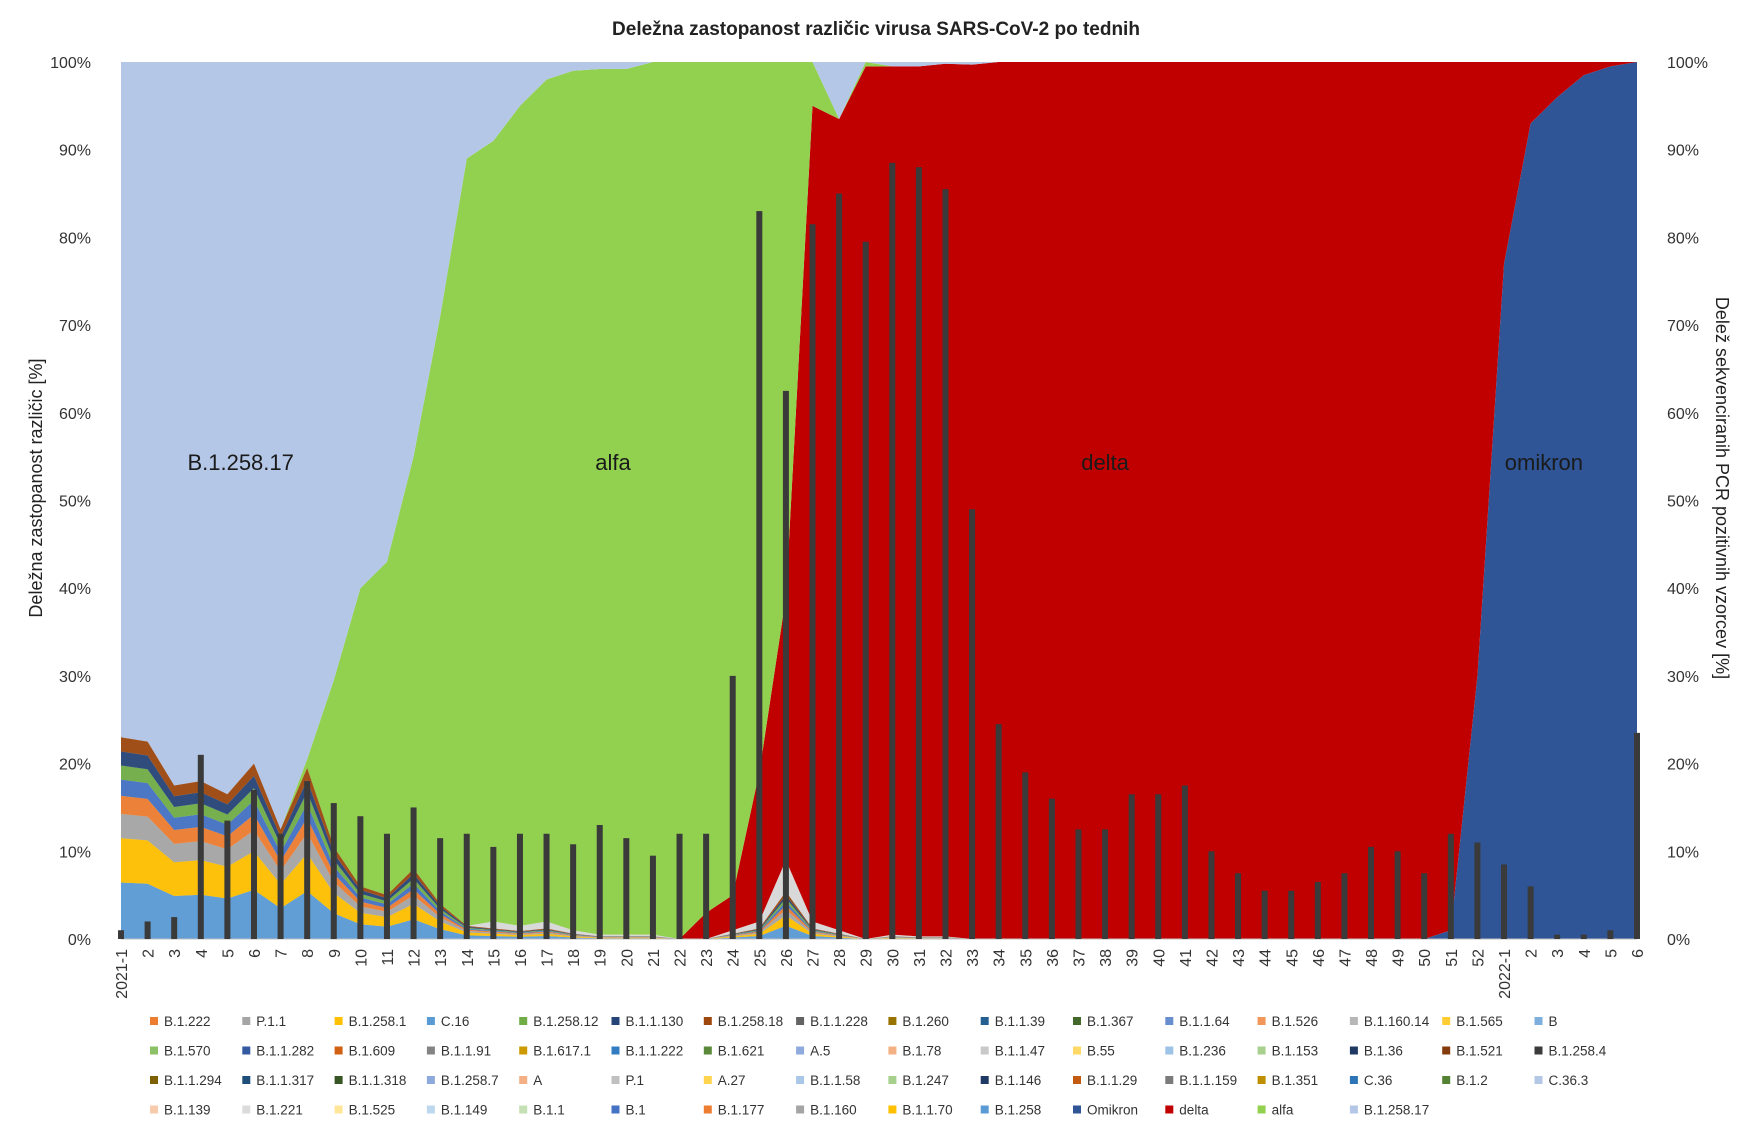 The width and height of the screenshot is (1758, 1125). Describe the element at coordinates (1678, 940) in the screenshot. I see `y-tick-right: 0%` at that location.